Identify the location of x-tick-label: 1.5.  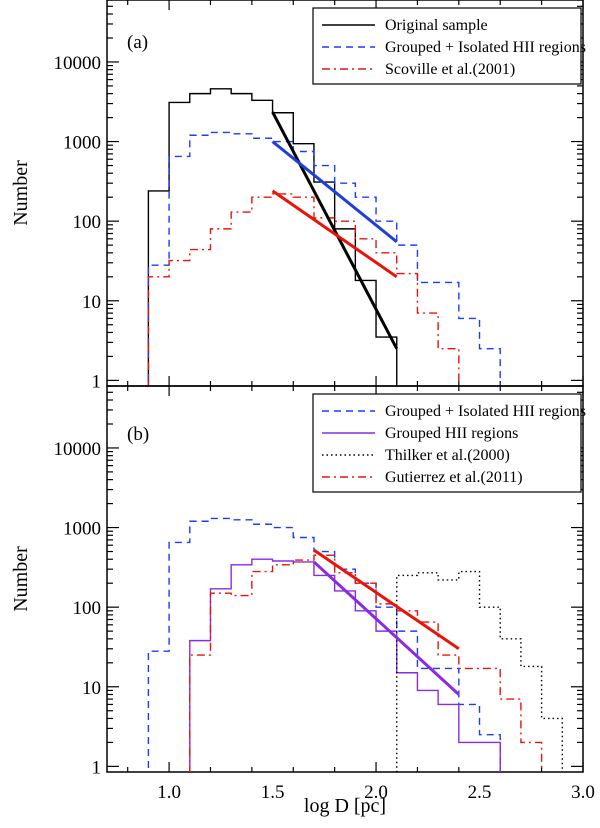
(273, 792).